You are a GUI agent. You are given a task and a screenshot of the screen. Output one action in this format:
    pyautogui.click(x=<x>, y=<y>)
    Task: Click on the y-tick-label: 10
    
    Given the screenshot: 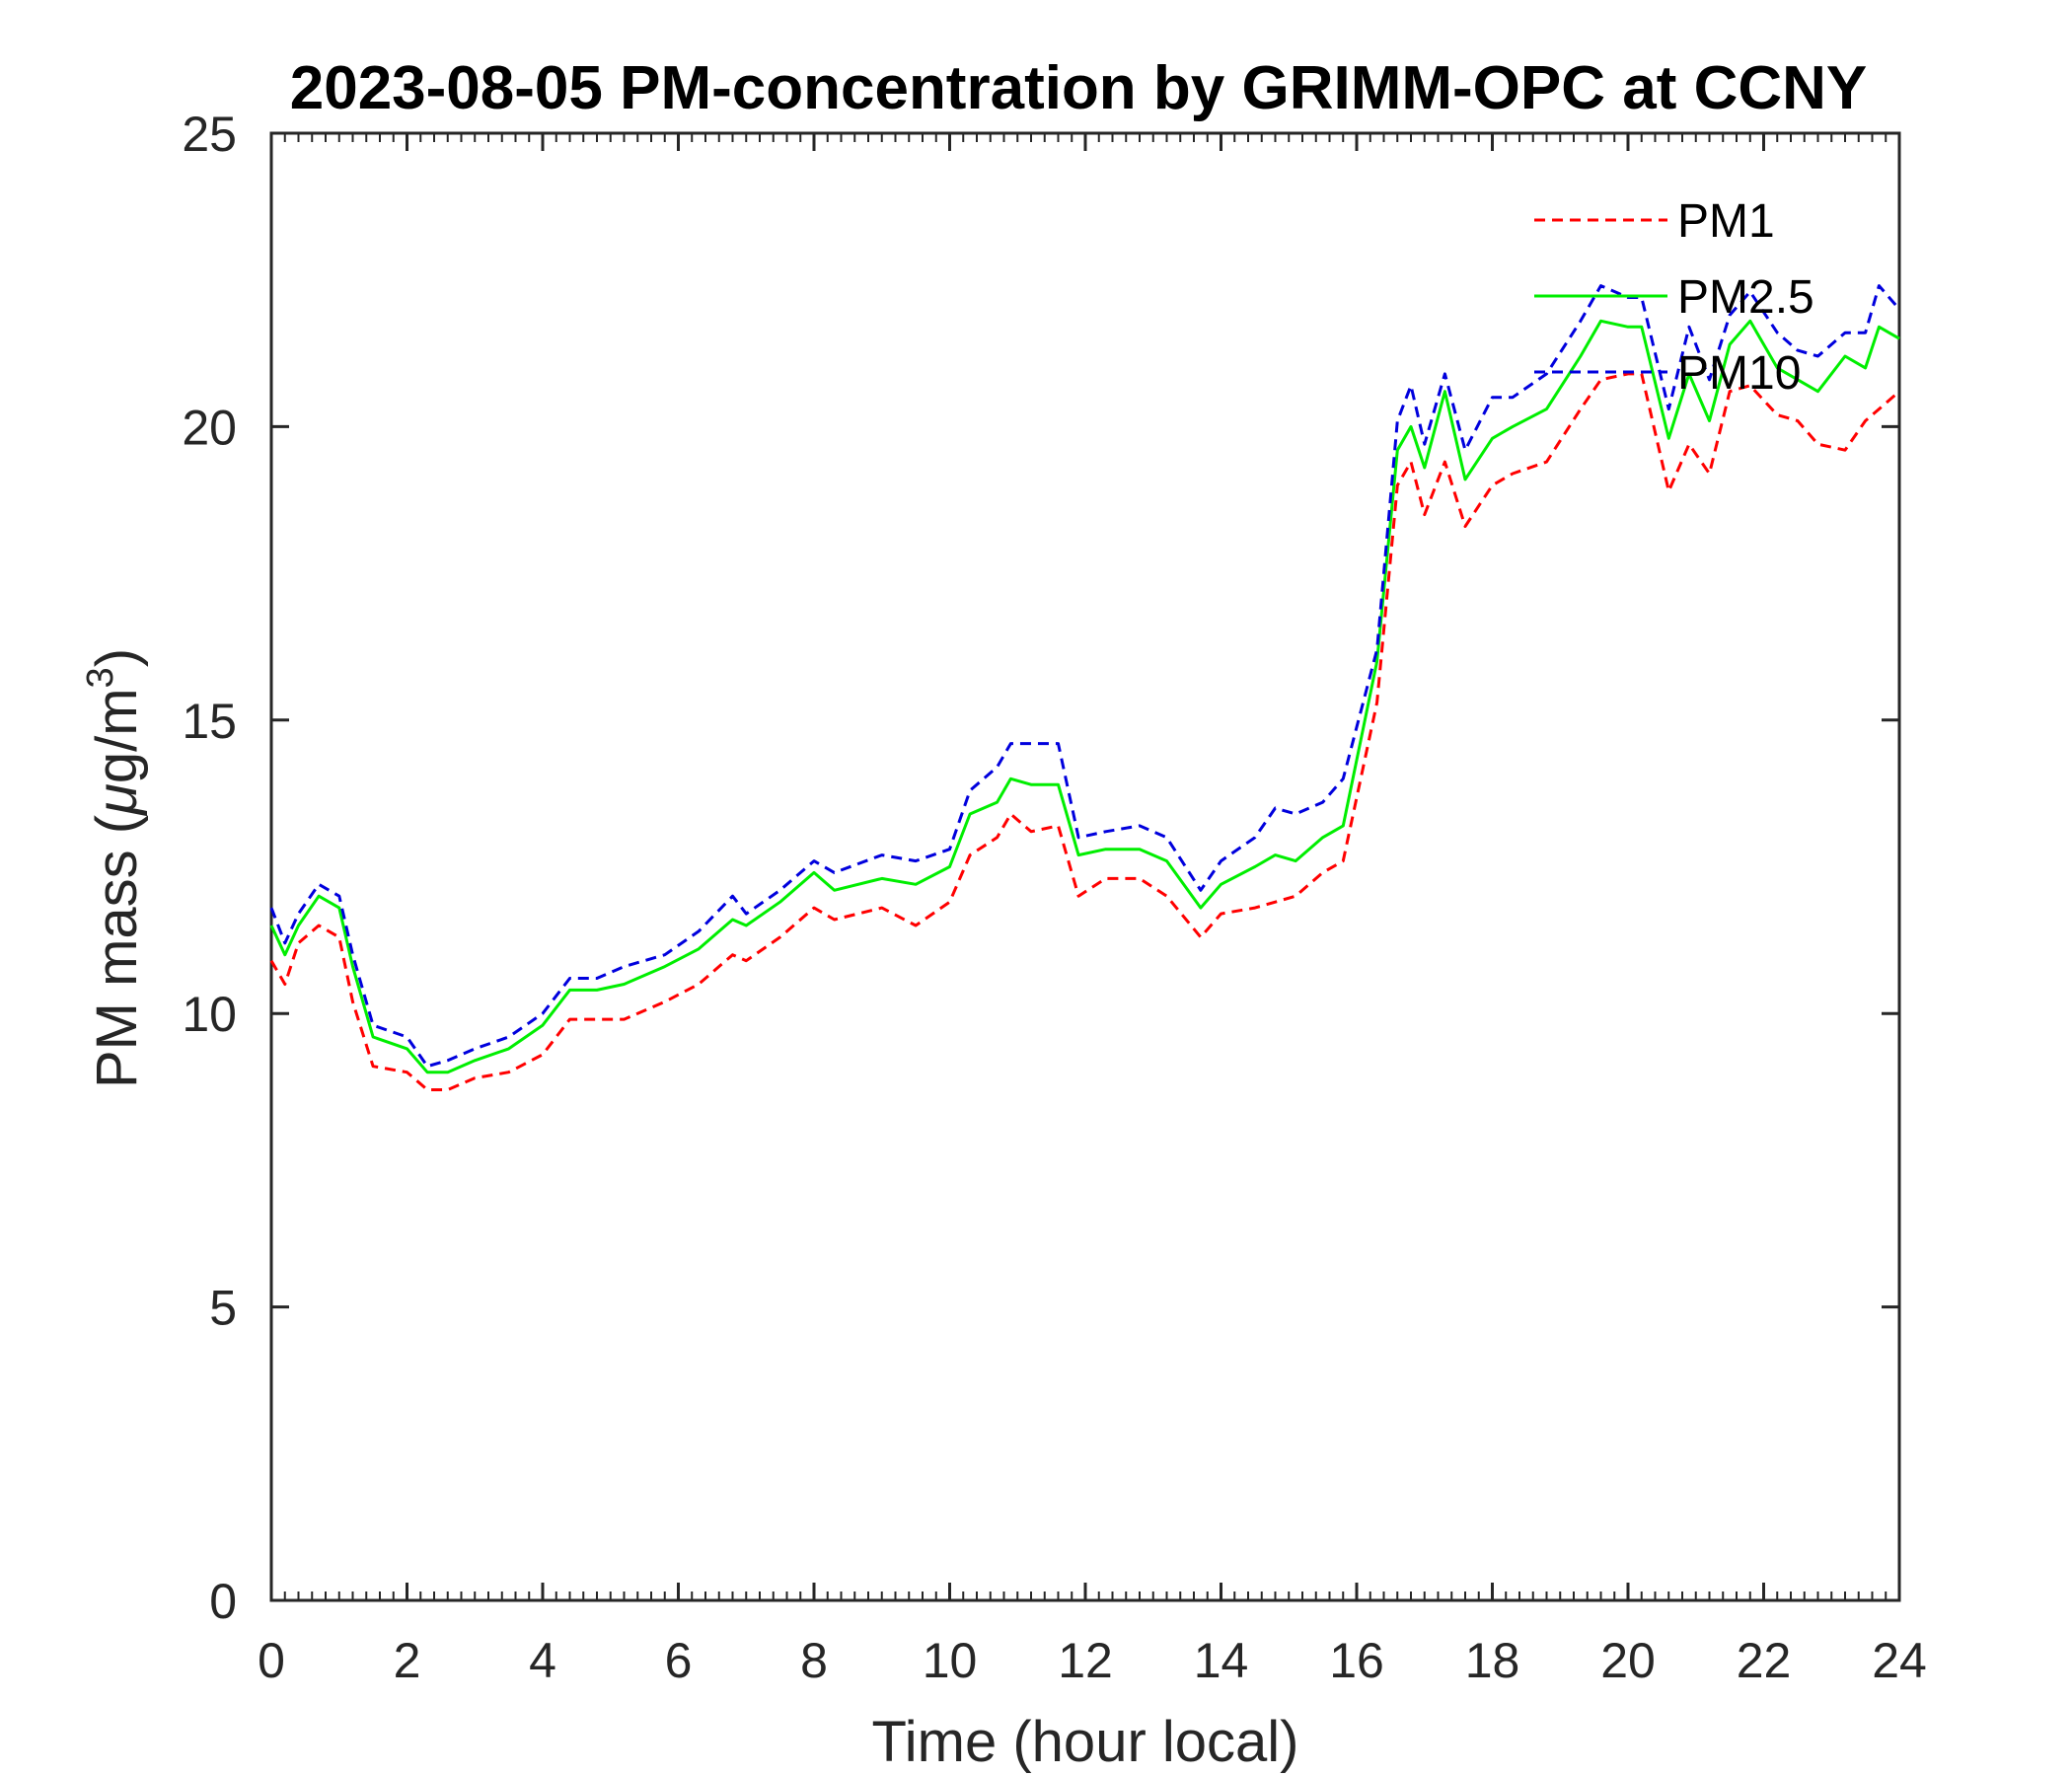 What is the action you would take?
    pyautogui.click(x=210, y=1015)
    